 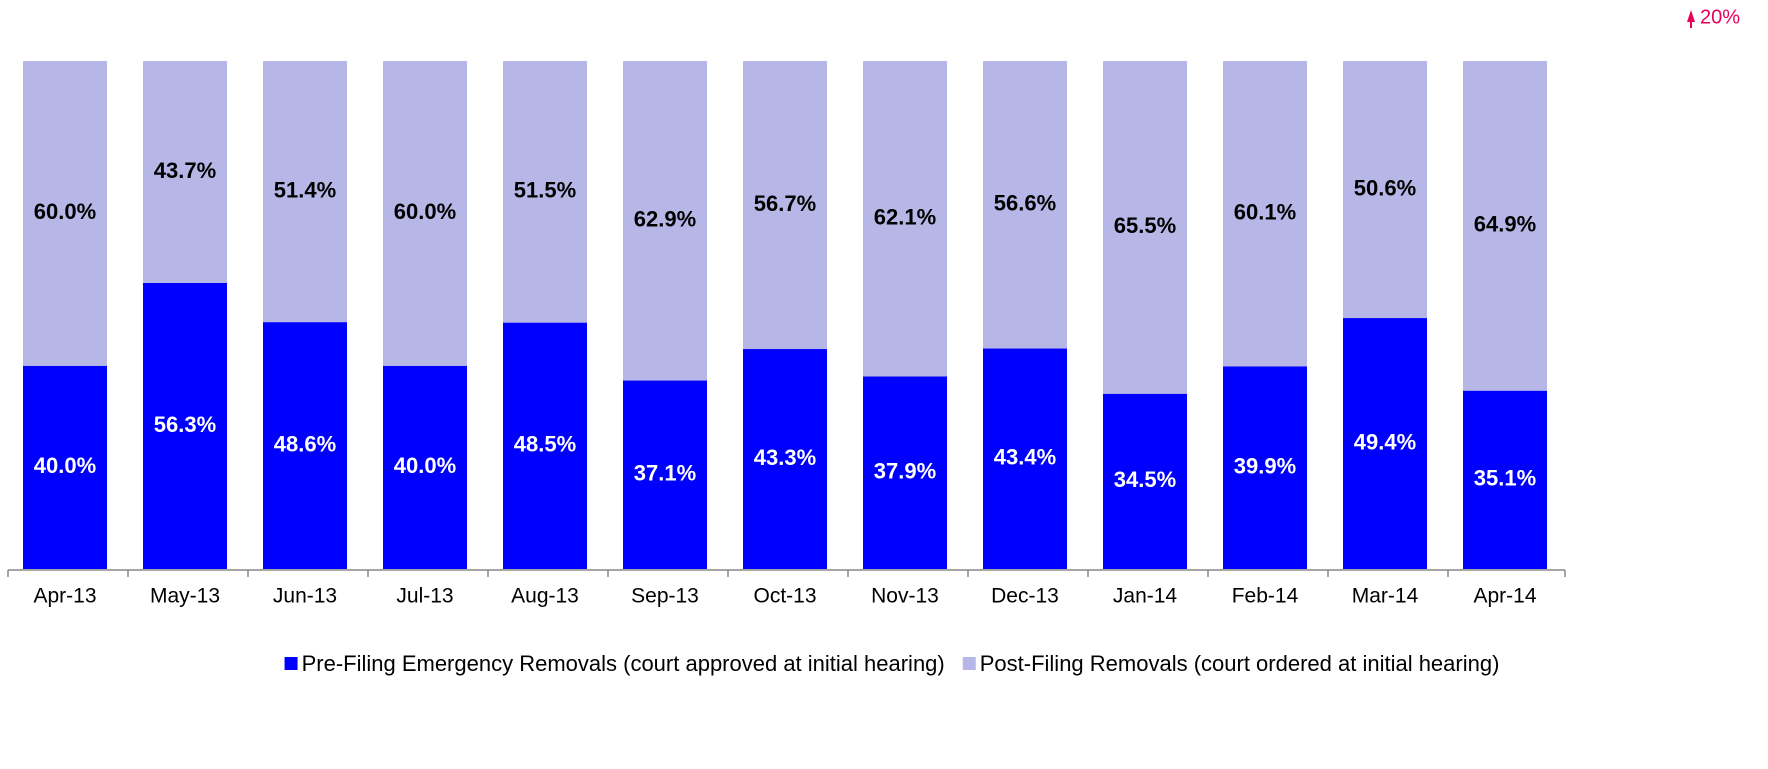 I want to click on value-label: 37.1%, so click(x=665, y=473).